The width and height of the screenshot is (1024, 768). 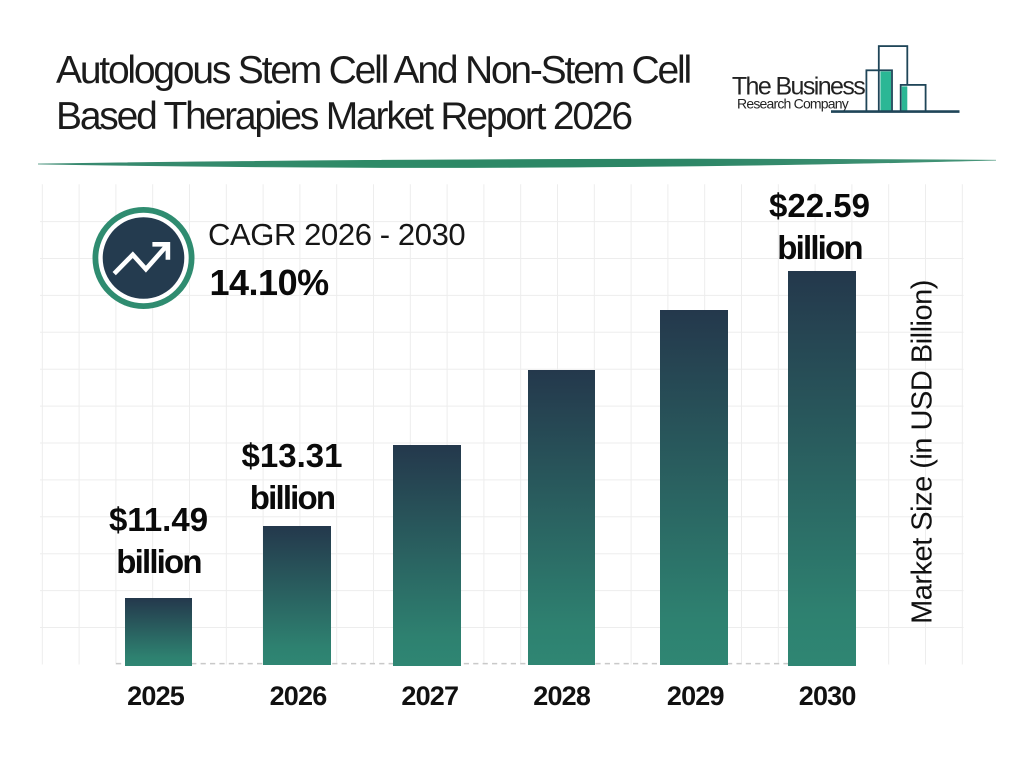 I want to click on svg-text: The Business, so click(x=798, y=86).